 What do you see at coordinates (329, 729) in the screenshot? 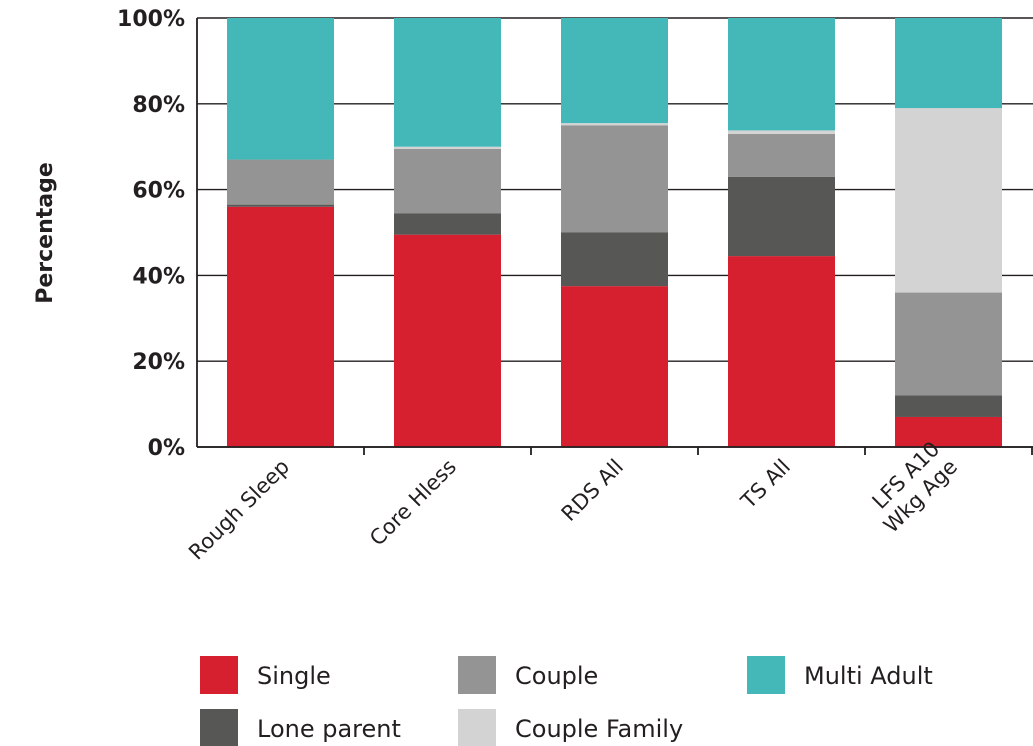
I see `legend-label: Lone parent` at bounding box center [329, 729].